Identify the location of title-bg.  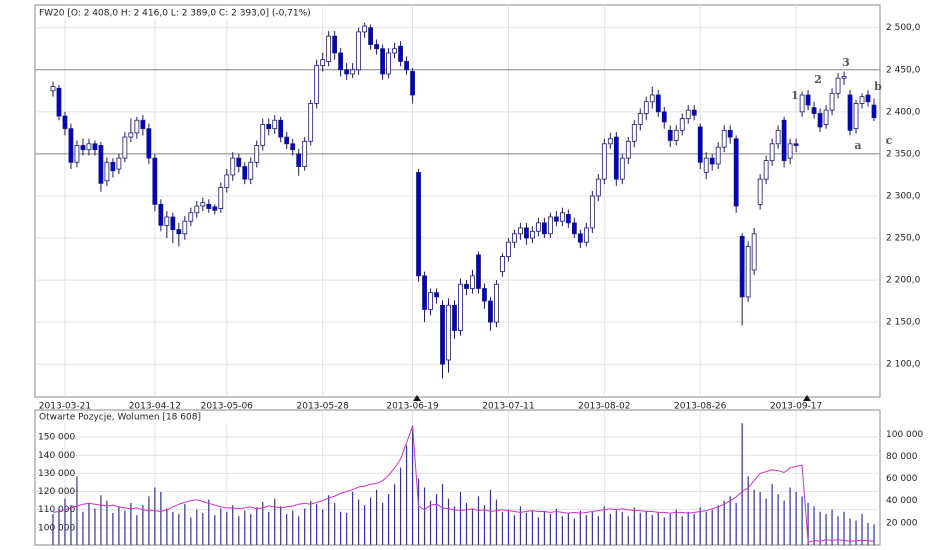
(152, 13).